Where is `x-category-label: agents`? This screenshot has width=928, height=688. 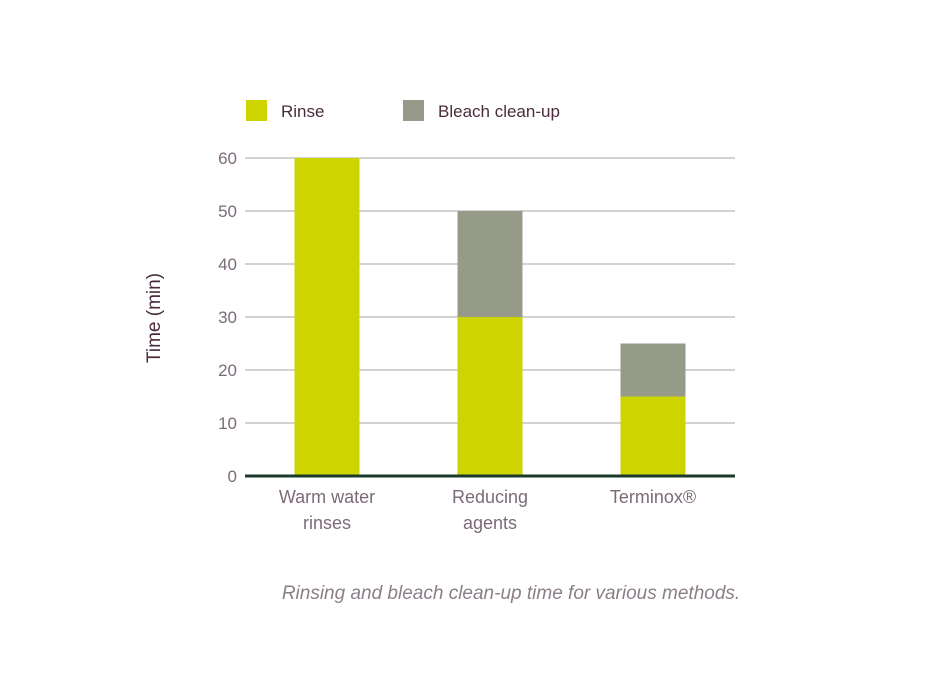
x-category-label: agents is located at coordinates (490, 523).